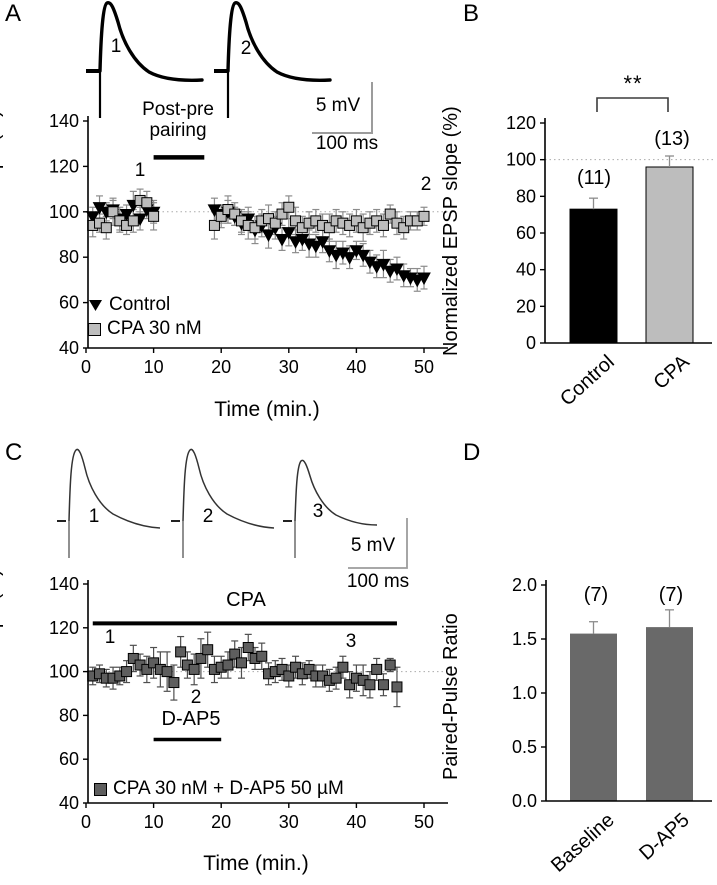 The height and width of the screenshot is (885, 717). What do you see at coordinates (351, 641) in the screenshot?
I see `panel-c-point-label-3: 3` at bounding box center [351, 641].